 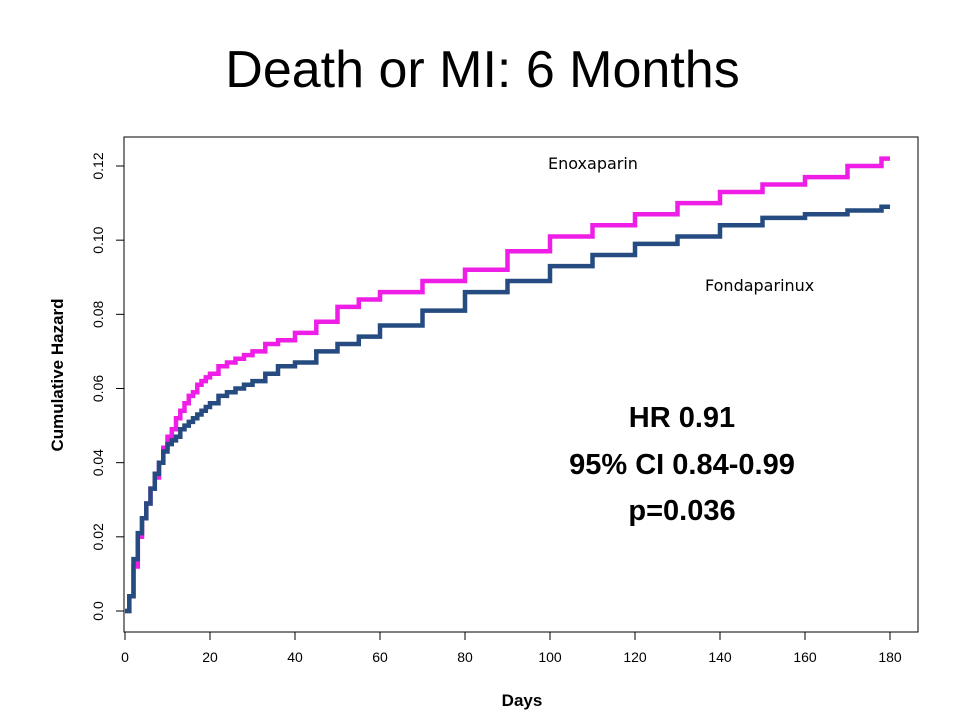 I want to click on x-tick-label: 80, so click(x=465, y=657).